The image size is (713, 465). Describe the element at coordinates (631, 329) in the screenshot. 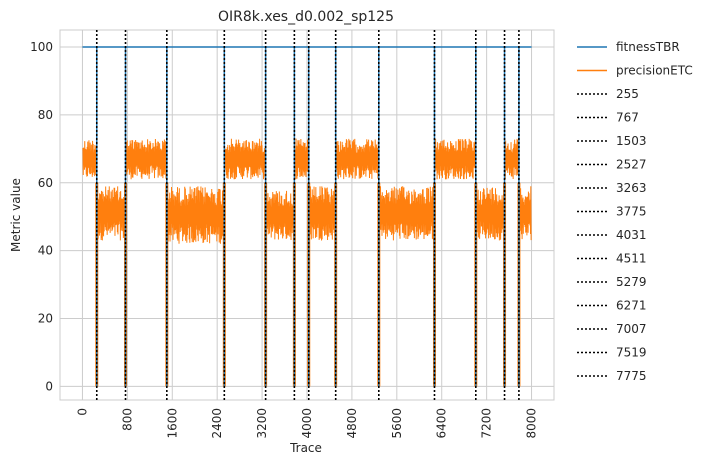

I see `legend-label: 7007` at that location.